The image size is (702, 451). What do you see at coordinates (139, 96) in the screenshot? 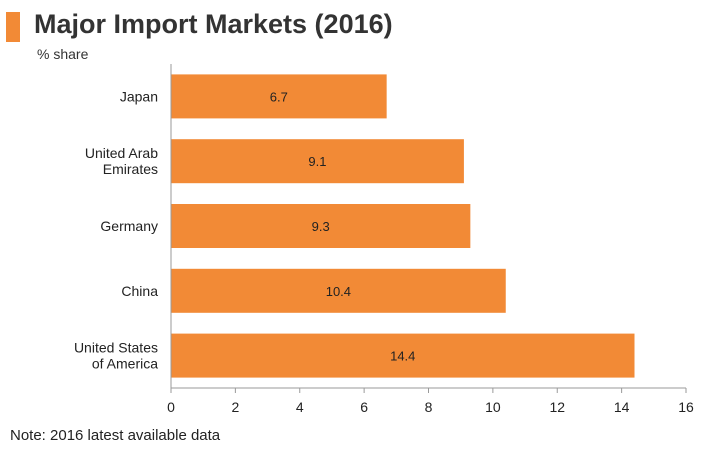
I see `category-label: Japan` at bounding box center [139, 96].